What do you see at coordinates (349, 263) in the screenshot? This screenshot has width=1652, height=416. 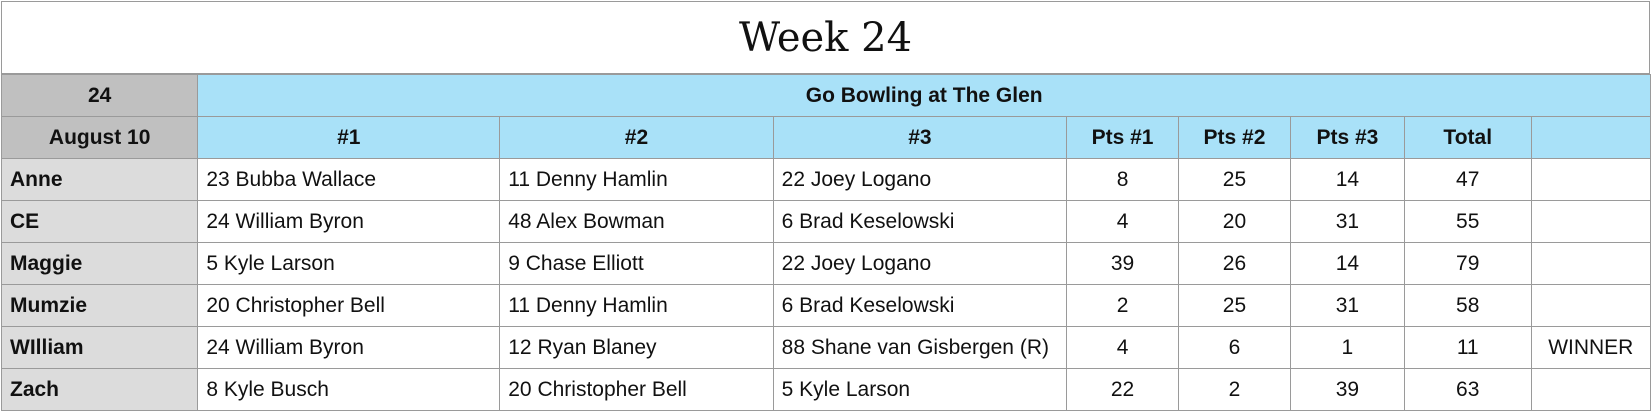 I see `pick1-cell: 5 Kyle Larson` at bounding box center [349, 263].